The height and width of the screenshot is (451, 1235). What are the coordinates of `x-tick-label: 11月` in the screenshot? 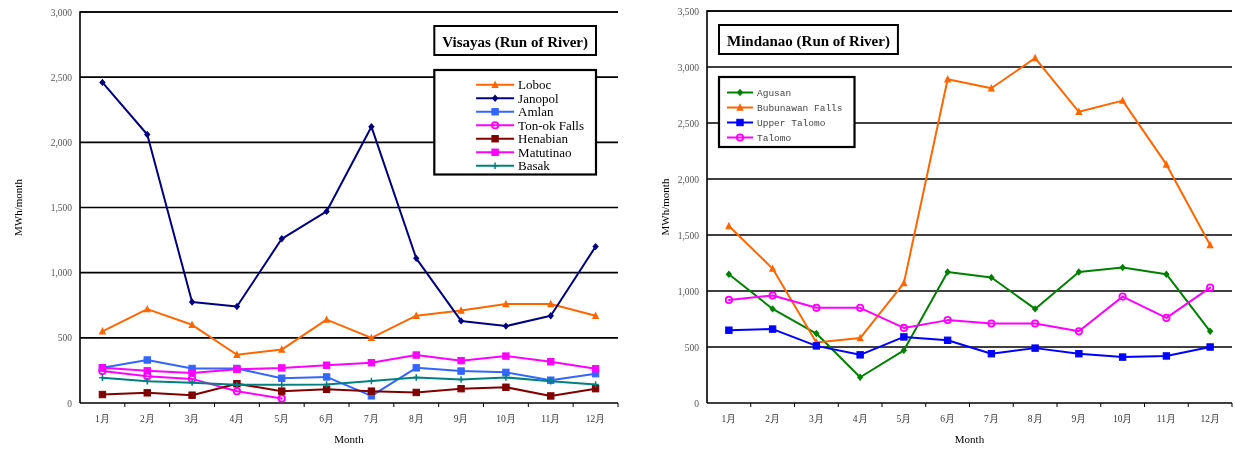 It's located at (1166, 419).